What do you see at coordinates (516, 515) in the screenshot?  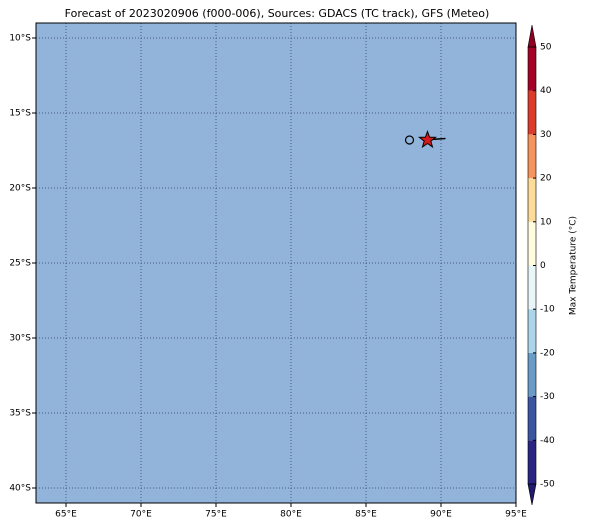 I see `x-tick-label: 95°E` at bounding box center [516, 515].